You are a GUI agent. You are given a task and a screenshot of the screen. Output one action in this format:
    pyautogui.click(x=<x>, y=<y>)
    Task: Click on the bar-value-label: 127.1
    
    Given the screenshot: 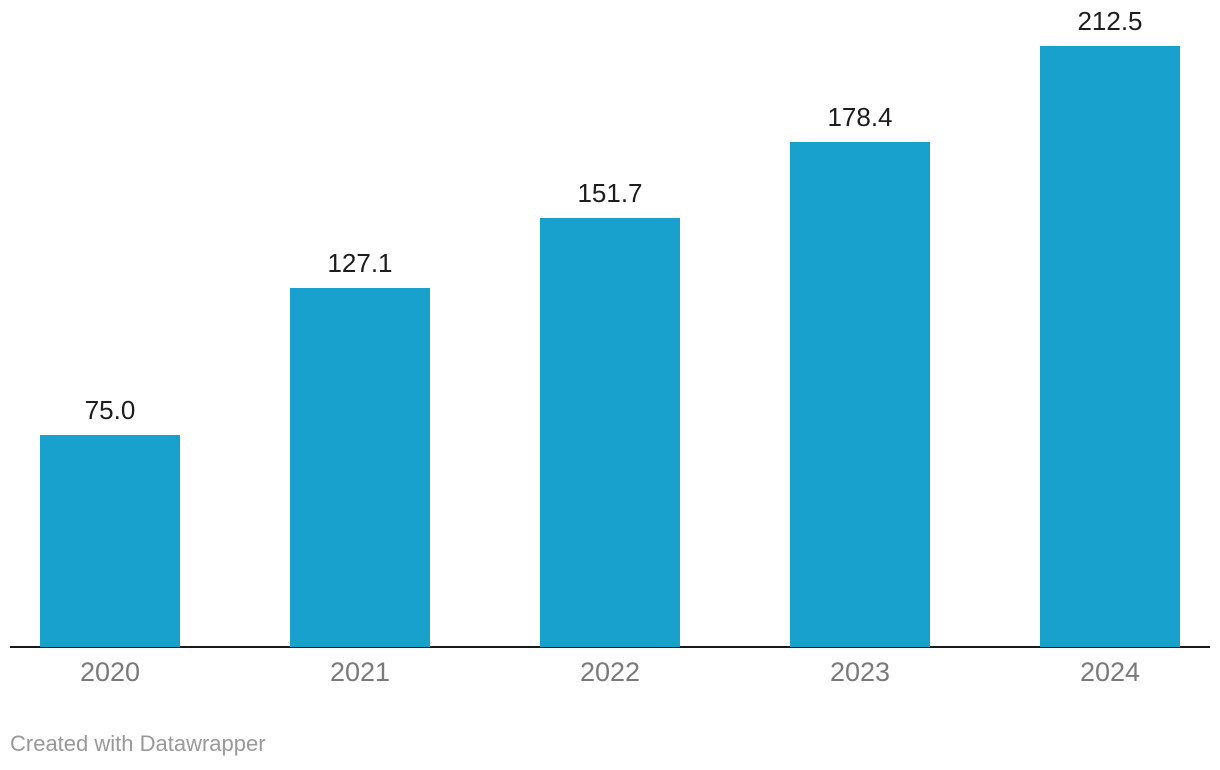 What is the action you would take?
    pyautogui.click(x=360, y=263)
    